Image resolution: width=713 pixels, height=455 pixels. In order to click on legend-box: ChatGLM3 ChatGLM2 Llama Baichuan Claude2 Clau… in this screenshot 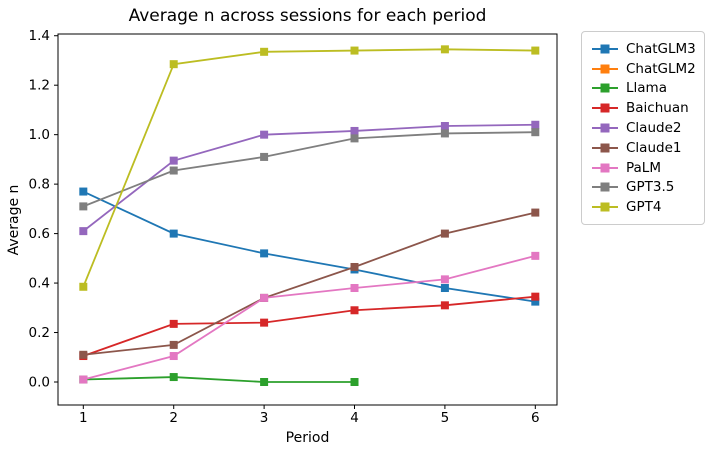, I will do `click(643, 128)`.